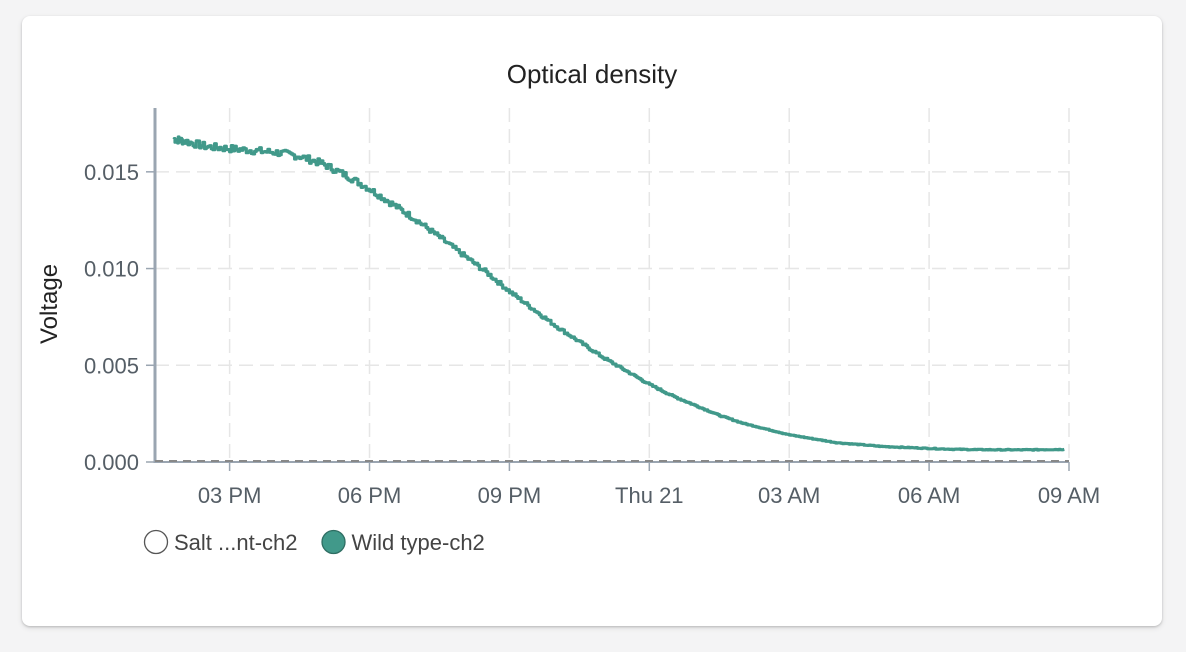  I want to click on x-tick-label: 09 AM, so click(1069, 495).